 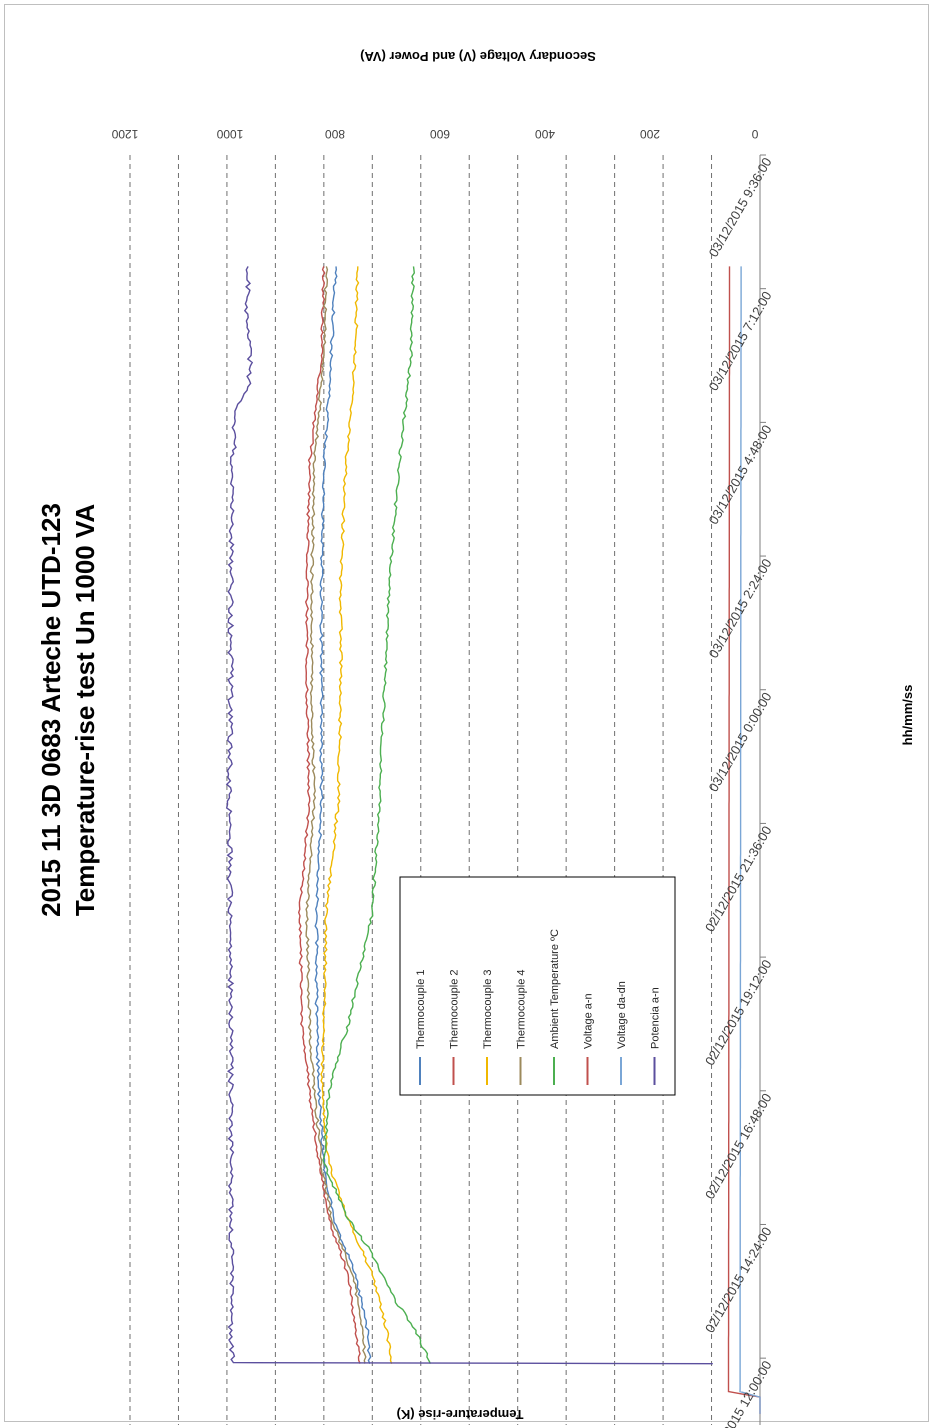 I want to click on y-right-tick-label: 1000, so click(x=229, y=134).